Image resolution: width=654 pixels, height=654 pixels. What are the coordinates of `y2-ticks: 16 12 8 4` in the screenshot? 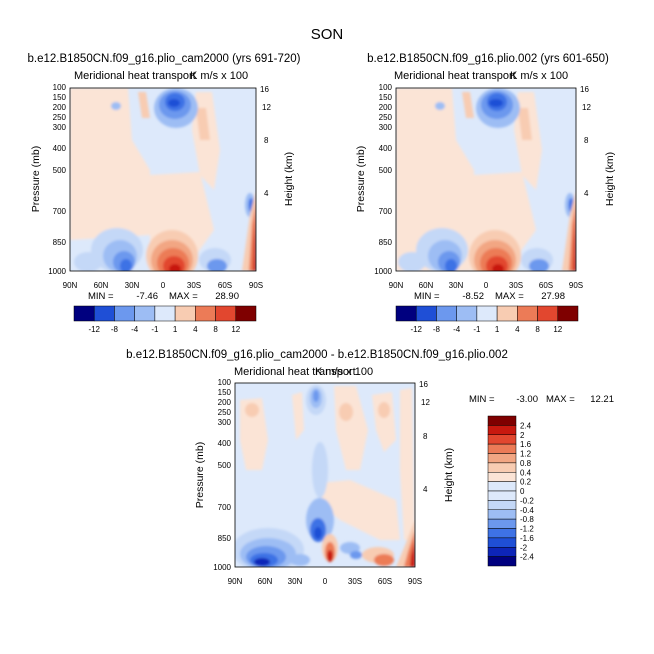 It's located at (265, 141).